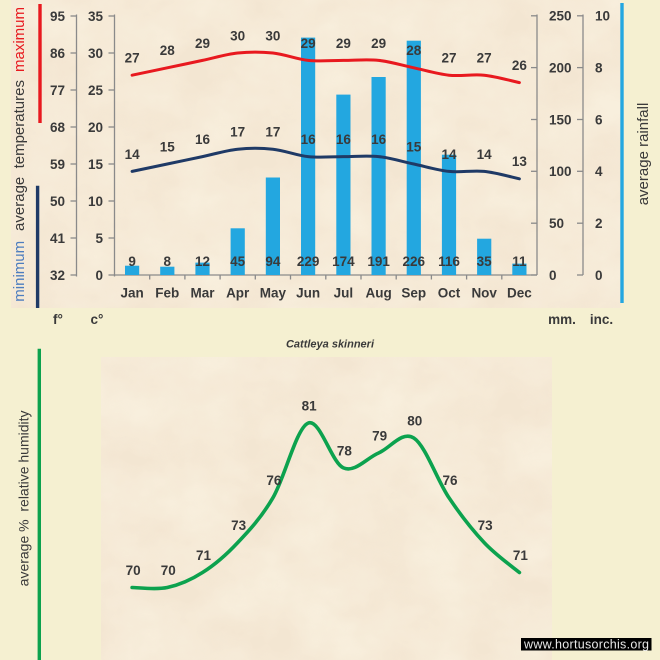 The height and width of the screenshot is (660, 660). Describe the element at coordinates (599, 171) in the screenshot. I see `svg-text: 4` at that location.